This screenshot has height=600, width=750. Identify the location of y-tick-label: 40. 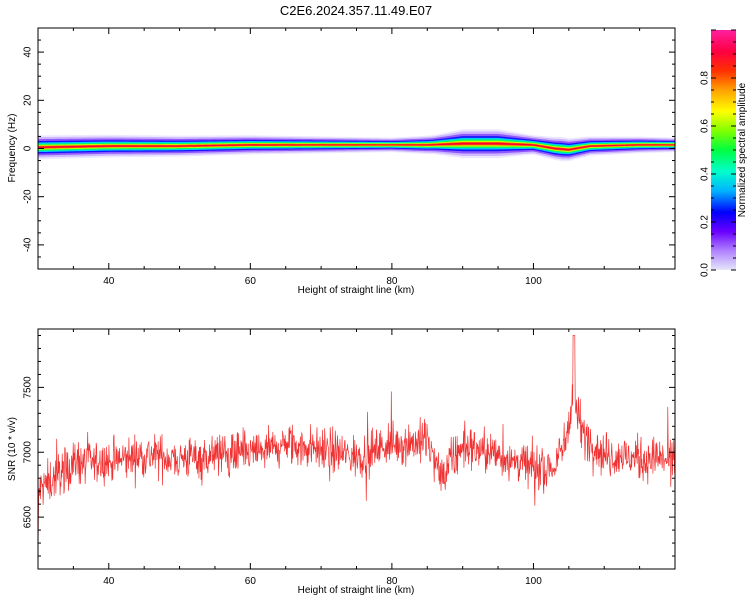
(28, 52).